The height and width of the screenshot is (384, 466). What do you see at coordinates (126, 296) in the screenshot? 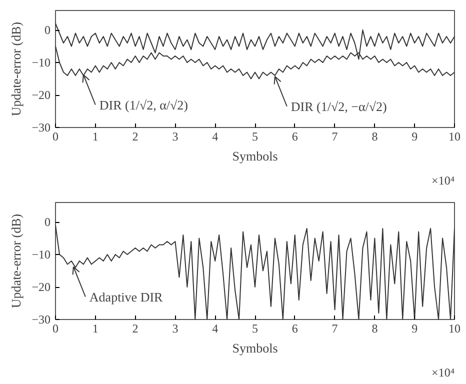
I see `annotation: Adaptive DIR` at bounding box center [126, 296].